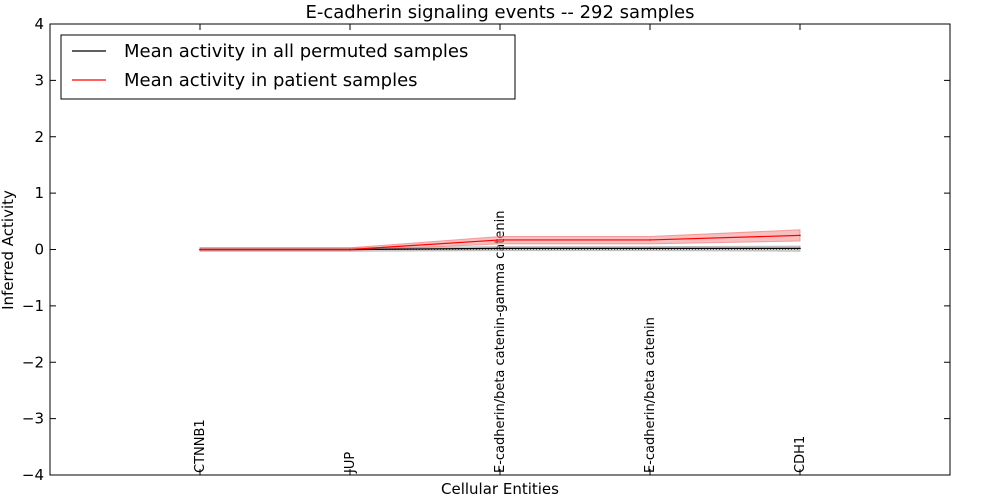  I want to click on y-axis-label: Inferred Activity, so click(8, 250).